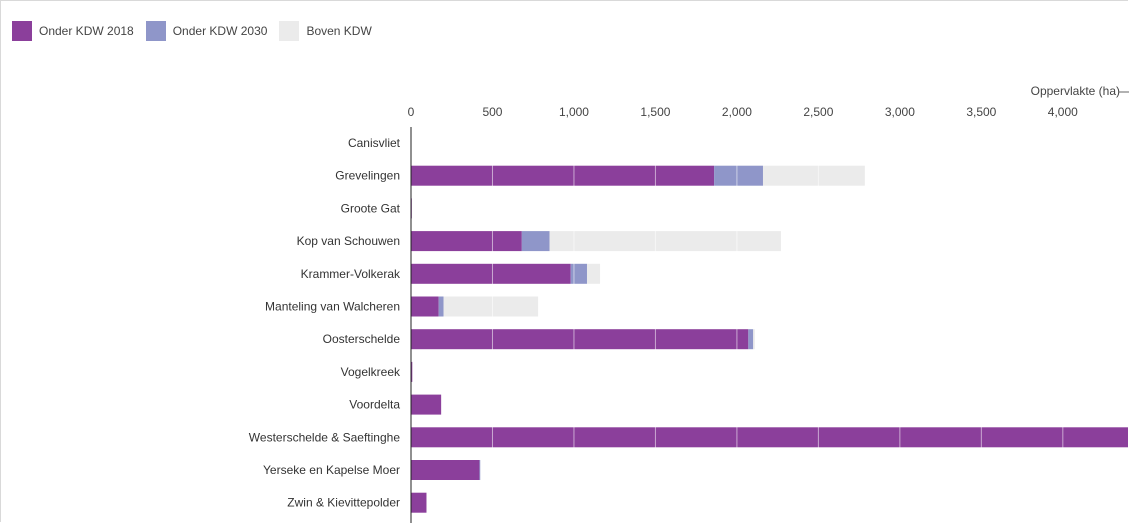 The height and width of the screenshot is (523, 1129). Describe the element at coordinates (981, 112) in the screenshot. I see `x-tick-label: 3,500` at that location.